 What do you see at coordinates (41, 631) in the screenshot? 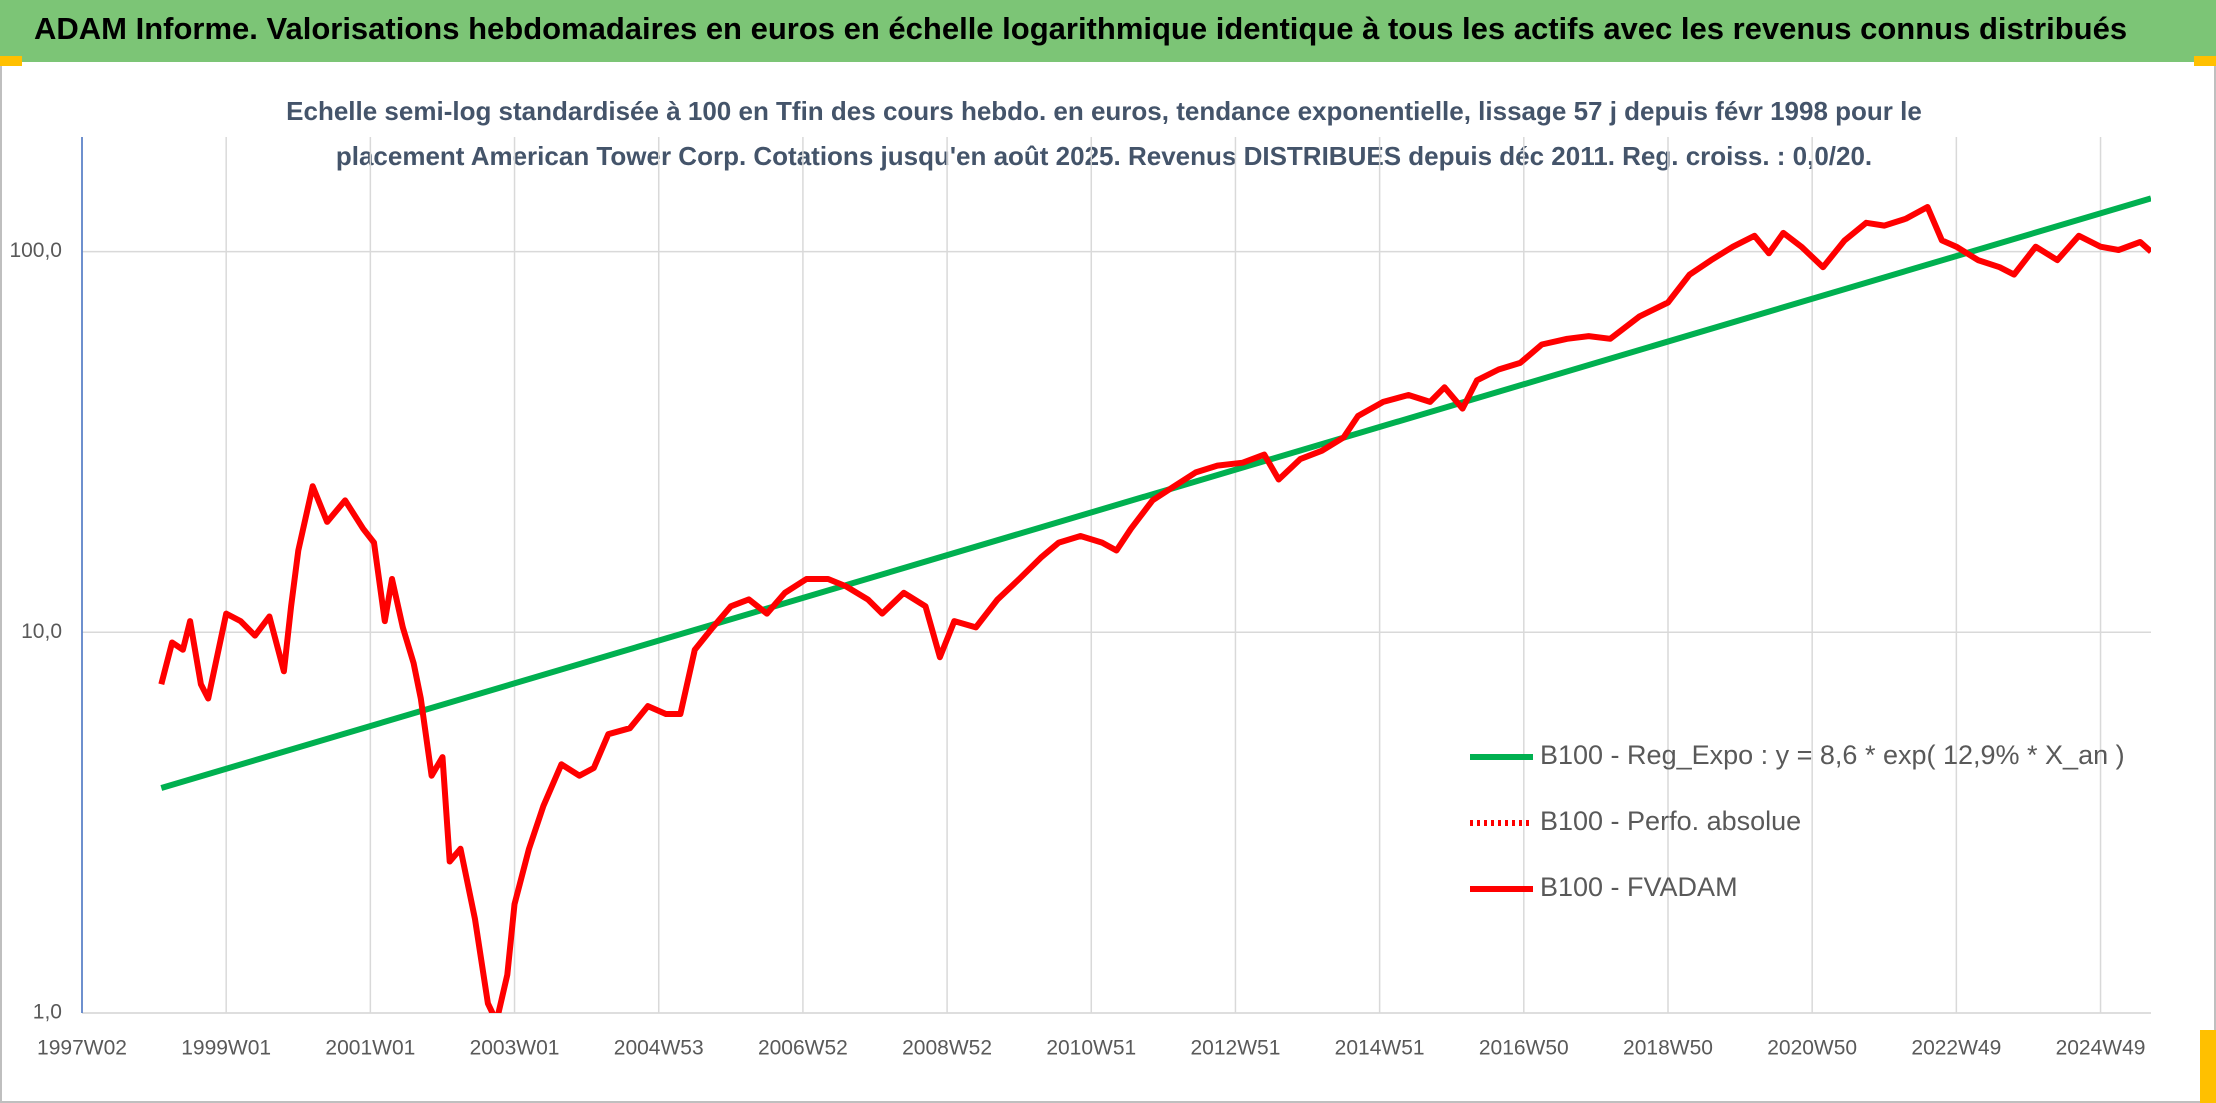
I see `y-tick-label: 10,0` at bounding box center [41, 631].